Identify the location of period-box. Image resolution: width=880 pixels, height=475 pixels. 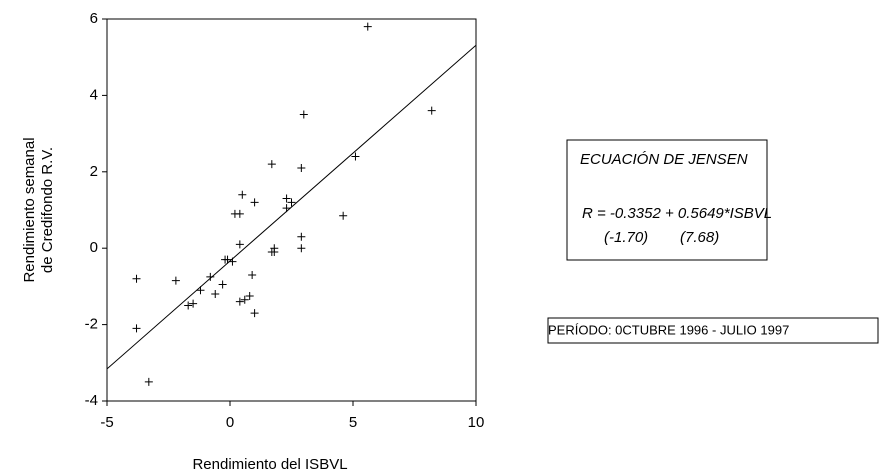
(713, 330).